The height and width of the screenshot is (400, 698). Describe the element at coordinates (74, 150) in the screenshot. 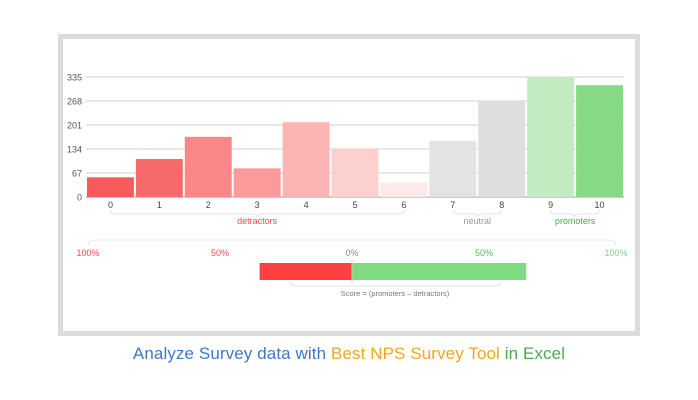

I see `y-tick-label: 134` at that location.